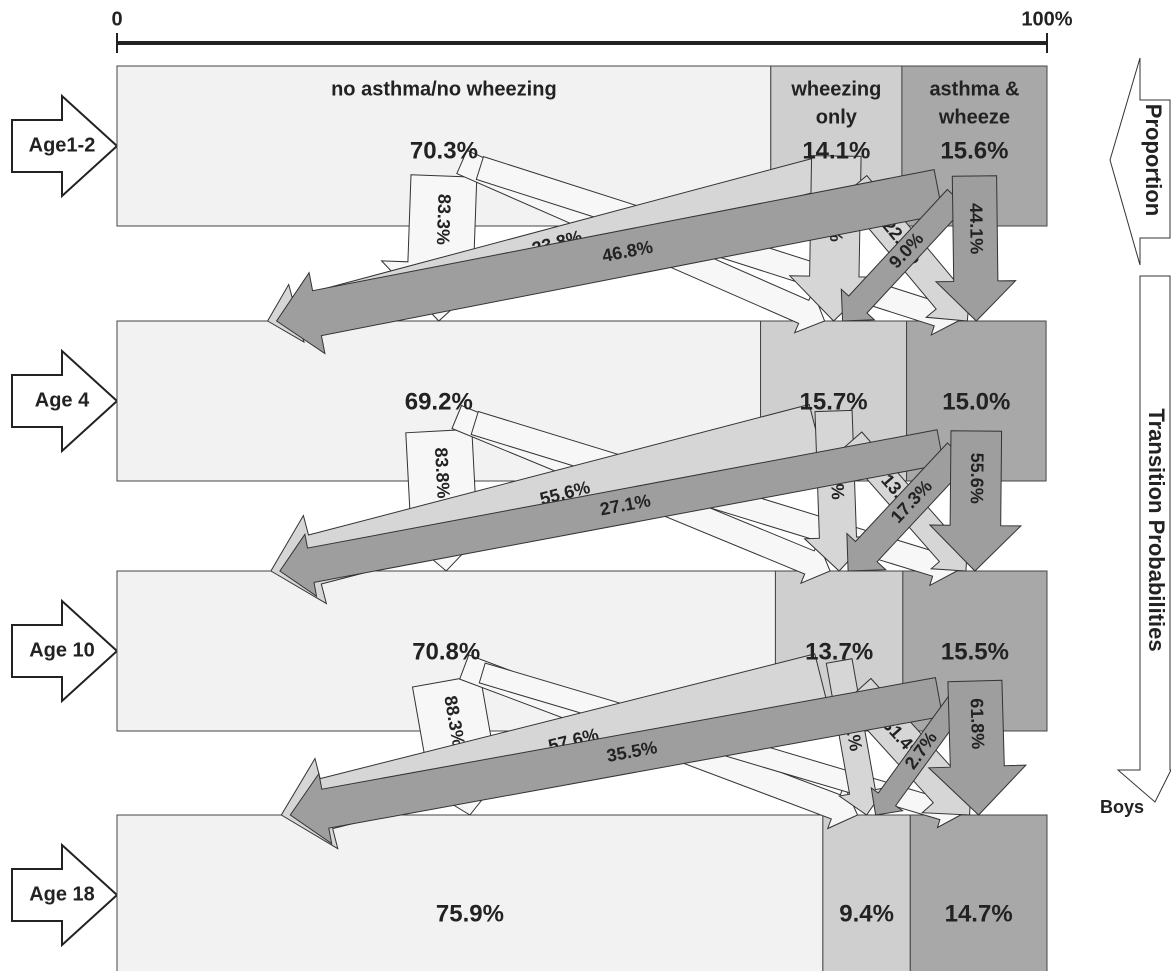  I want to click on age-label: Age 10, so click(62, 650).